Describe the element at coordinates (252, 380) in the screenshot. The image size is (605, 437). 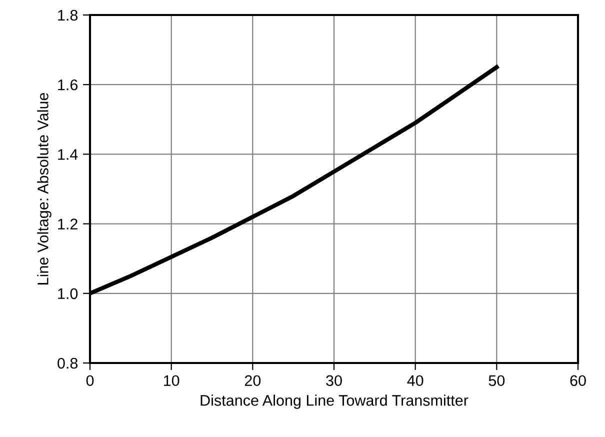
I see `x-tick-label: 20` at that location.